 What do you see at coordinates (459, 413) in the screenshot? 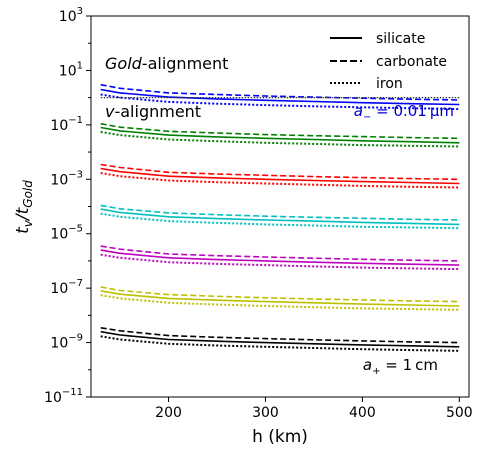
I see `x-tick-label: 500` at bounding box center [459, 413].